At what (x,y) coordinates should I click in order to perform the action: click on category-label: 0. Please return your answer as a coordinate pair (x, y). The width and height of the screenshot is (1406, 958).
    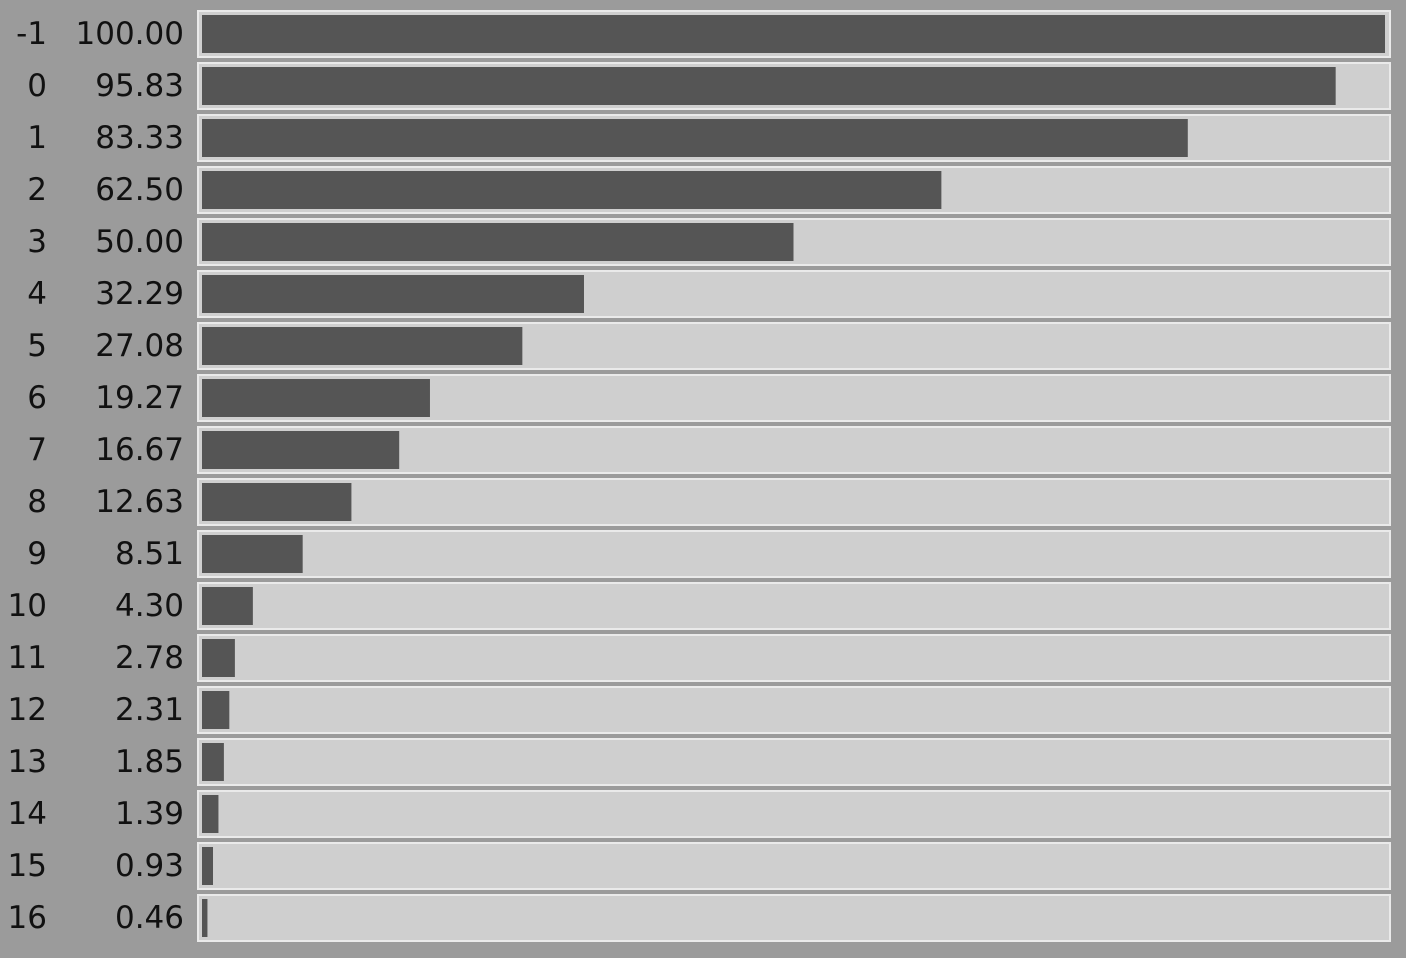
    Looking at the image, I should click on (37, 86).